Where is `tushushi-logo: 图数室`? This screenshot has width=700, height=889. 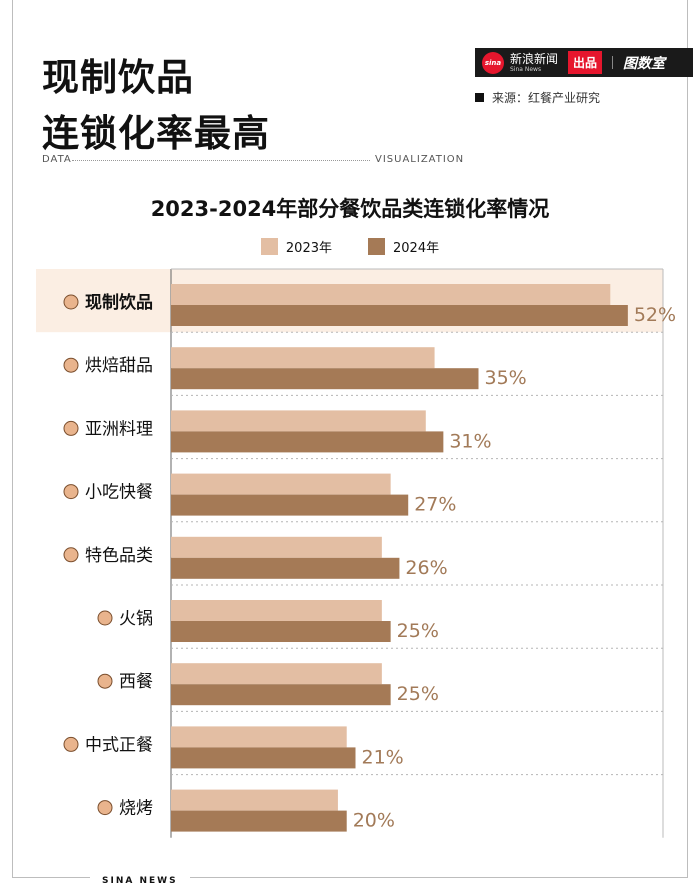 tushushi-logo: 图数室 is located at coordinates (644, 63).